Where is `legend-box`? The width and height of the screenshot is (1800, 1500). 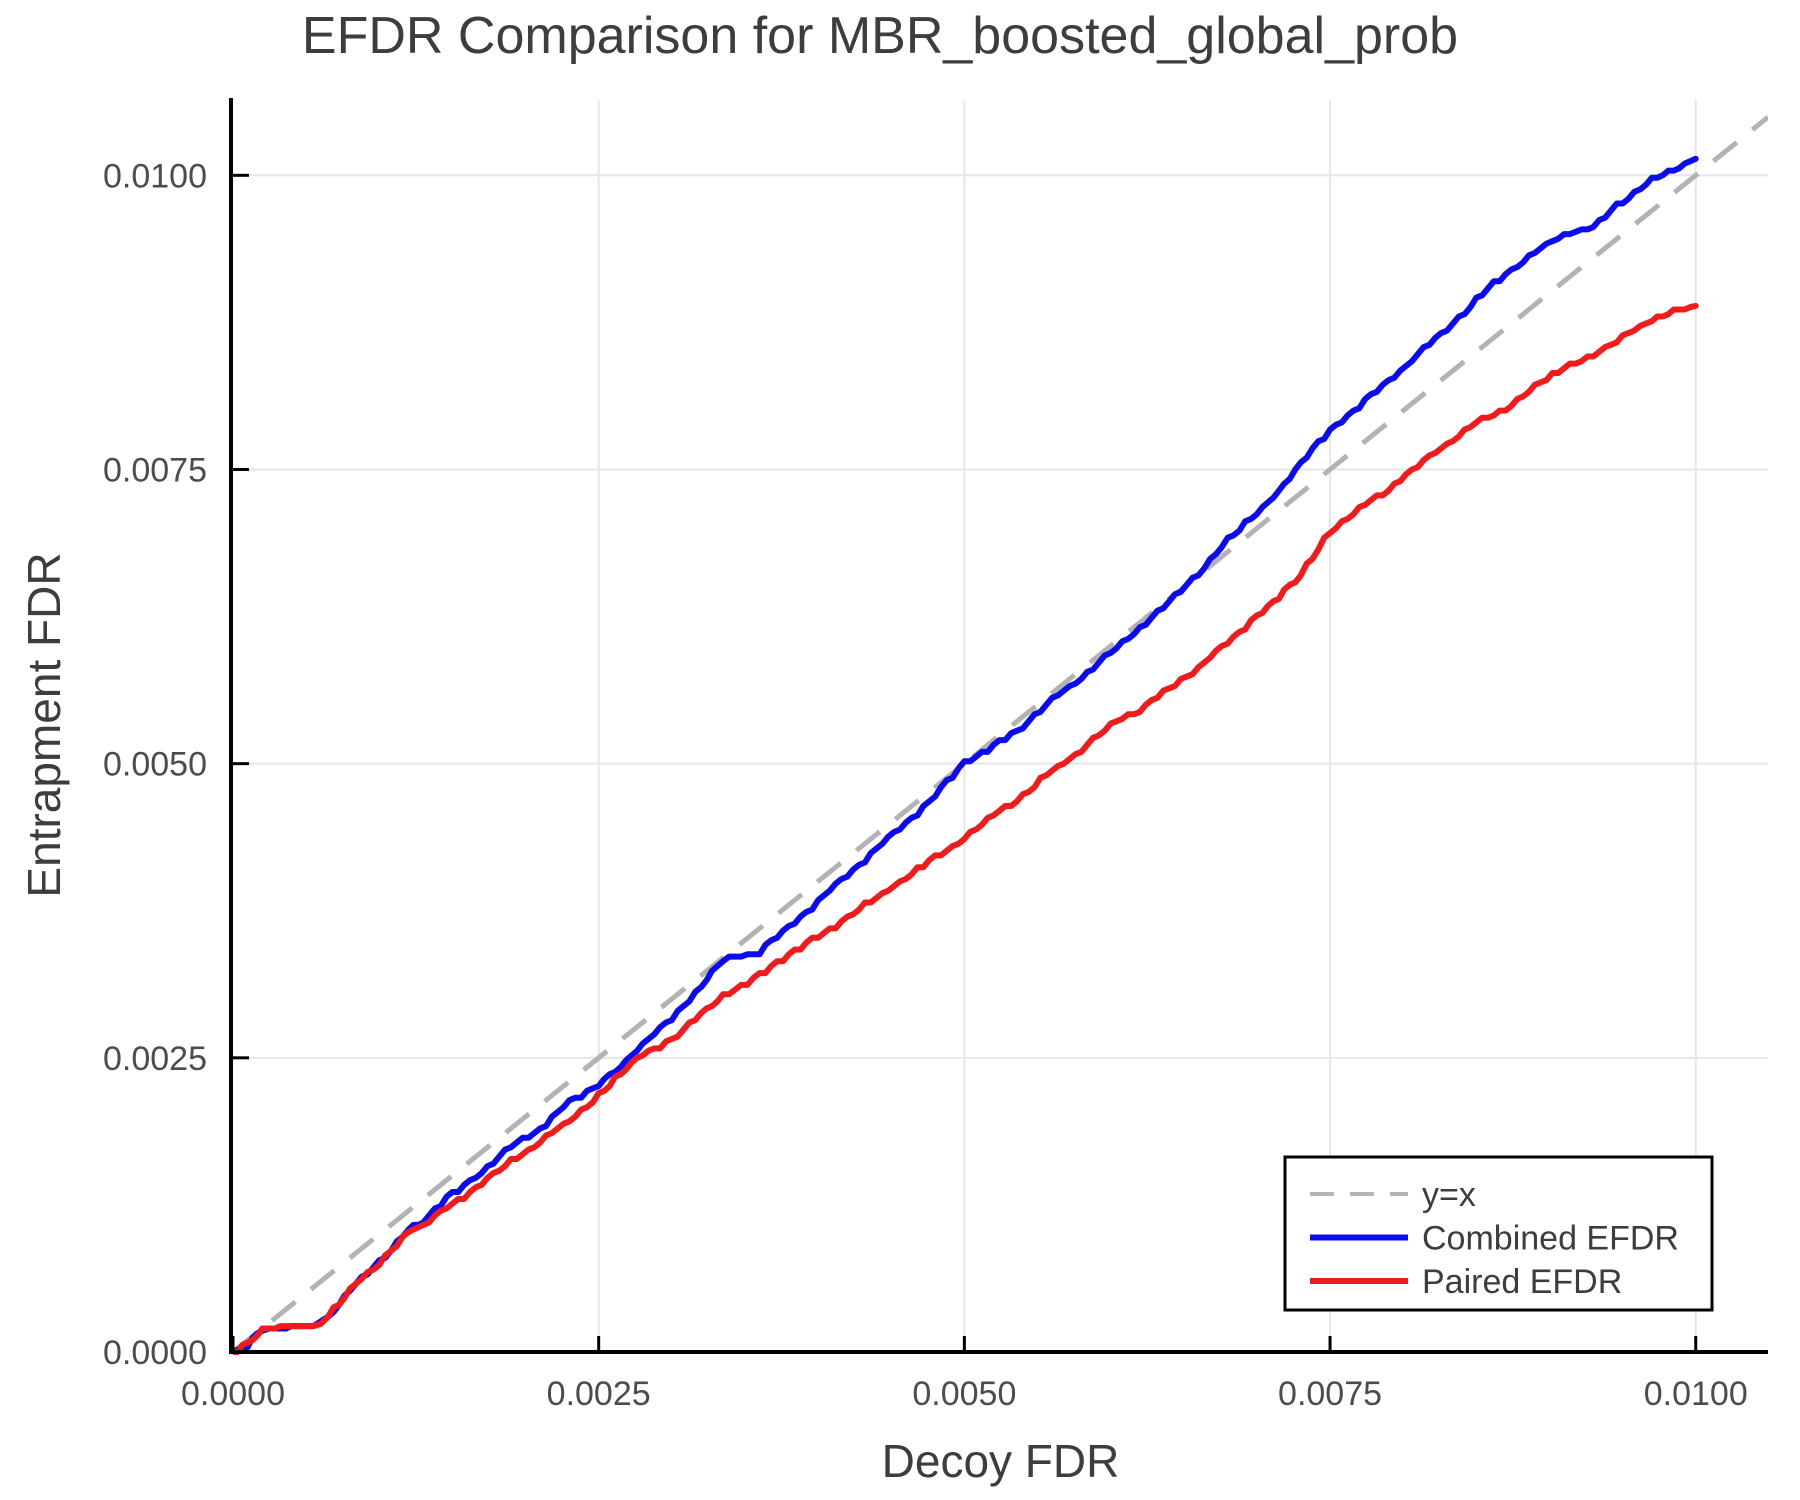 legend-box is located at coordinates (1498, 1233).